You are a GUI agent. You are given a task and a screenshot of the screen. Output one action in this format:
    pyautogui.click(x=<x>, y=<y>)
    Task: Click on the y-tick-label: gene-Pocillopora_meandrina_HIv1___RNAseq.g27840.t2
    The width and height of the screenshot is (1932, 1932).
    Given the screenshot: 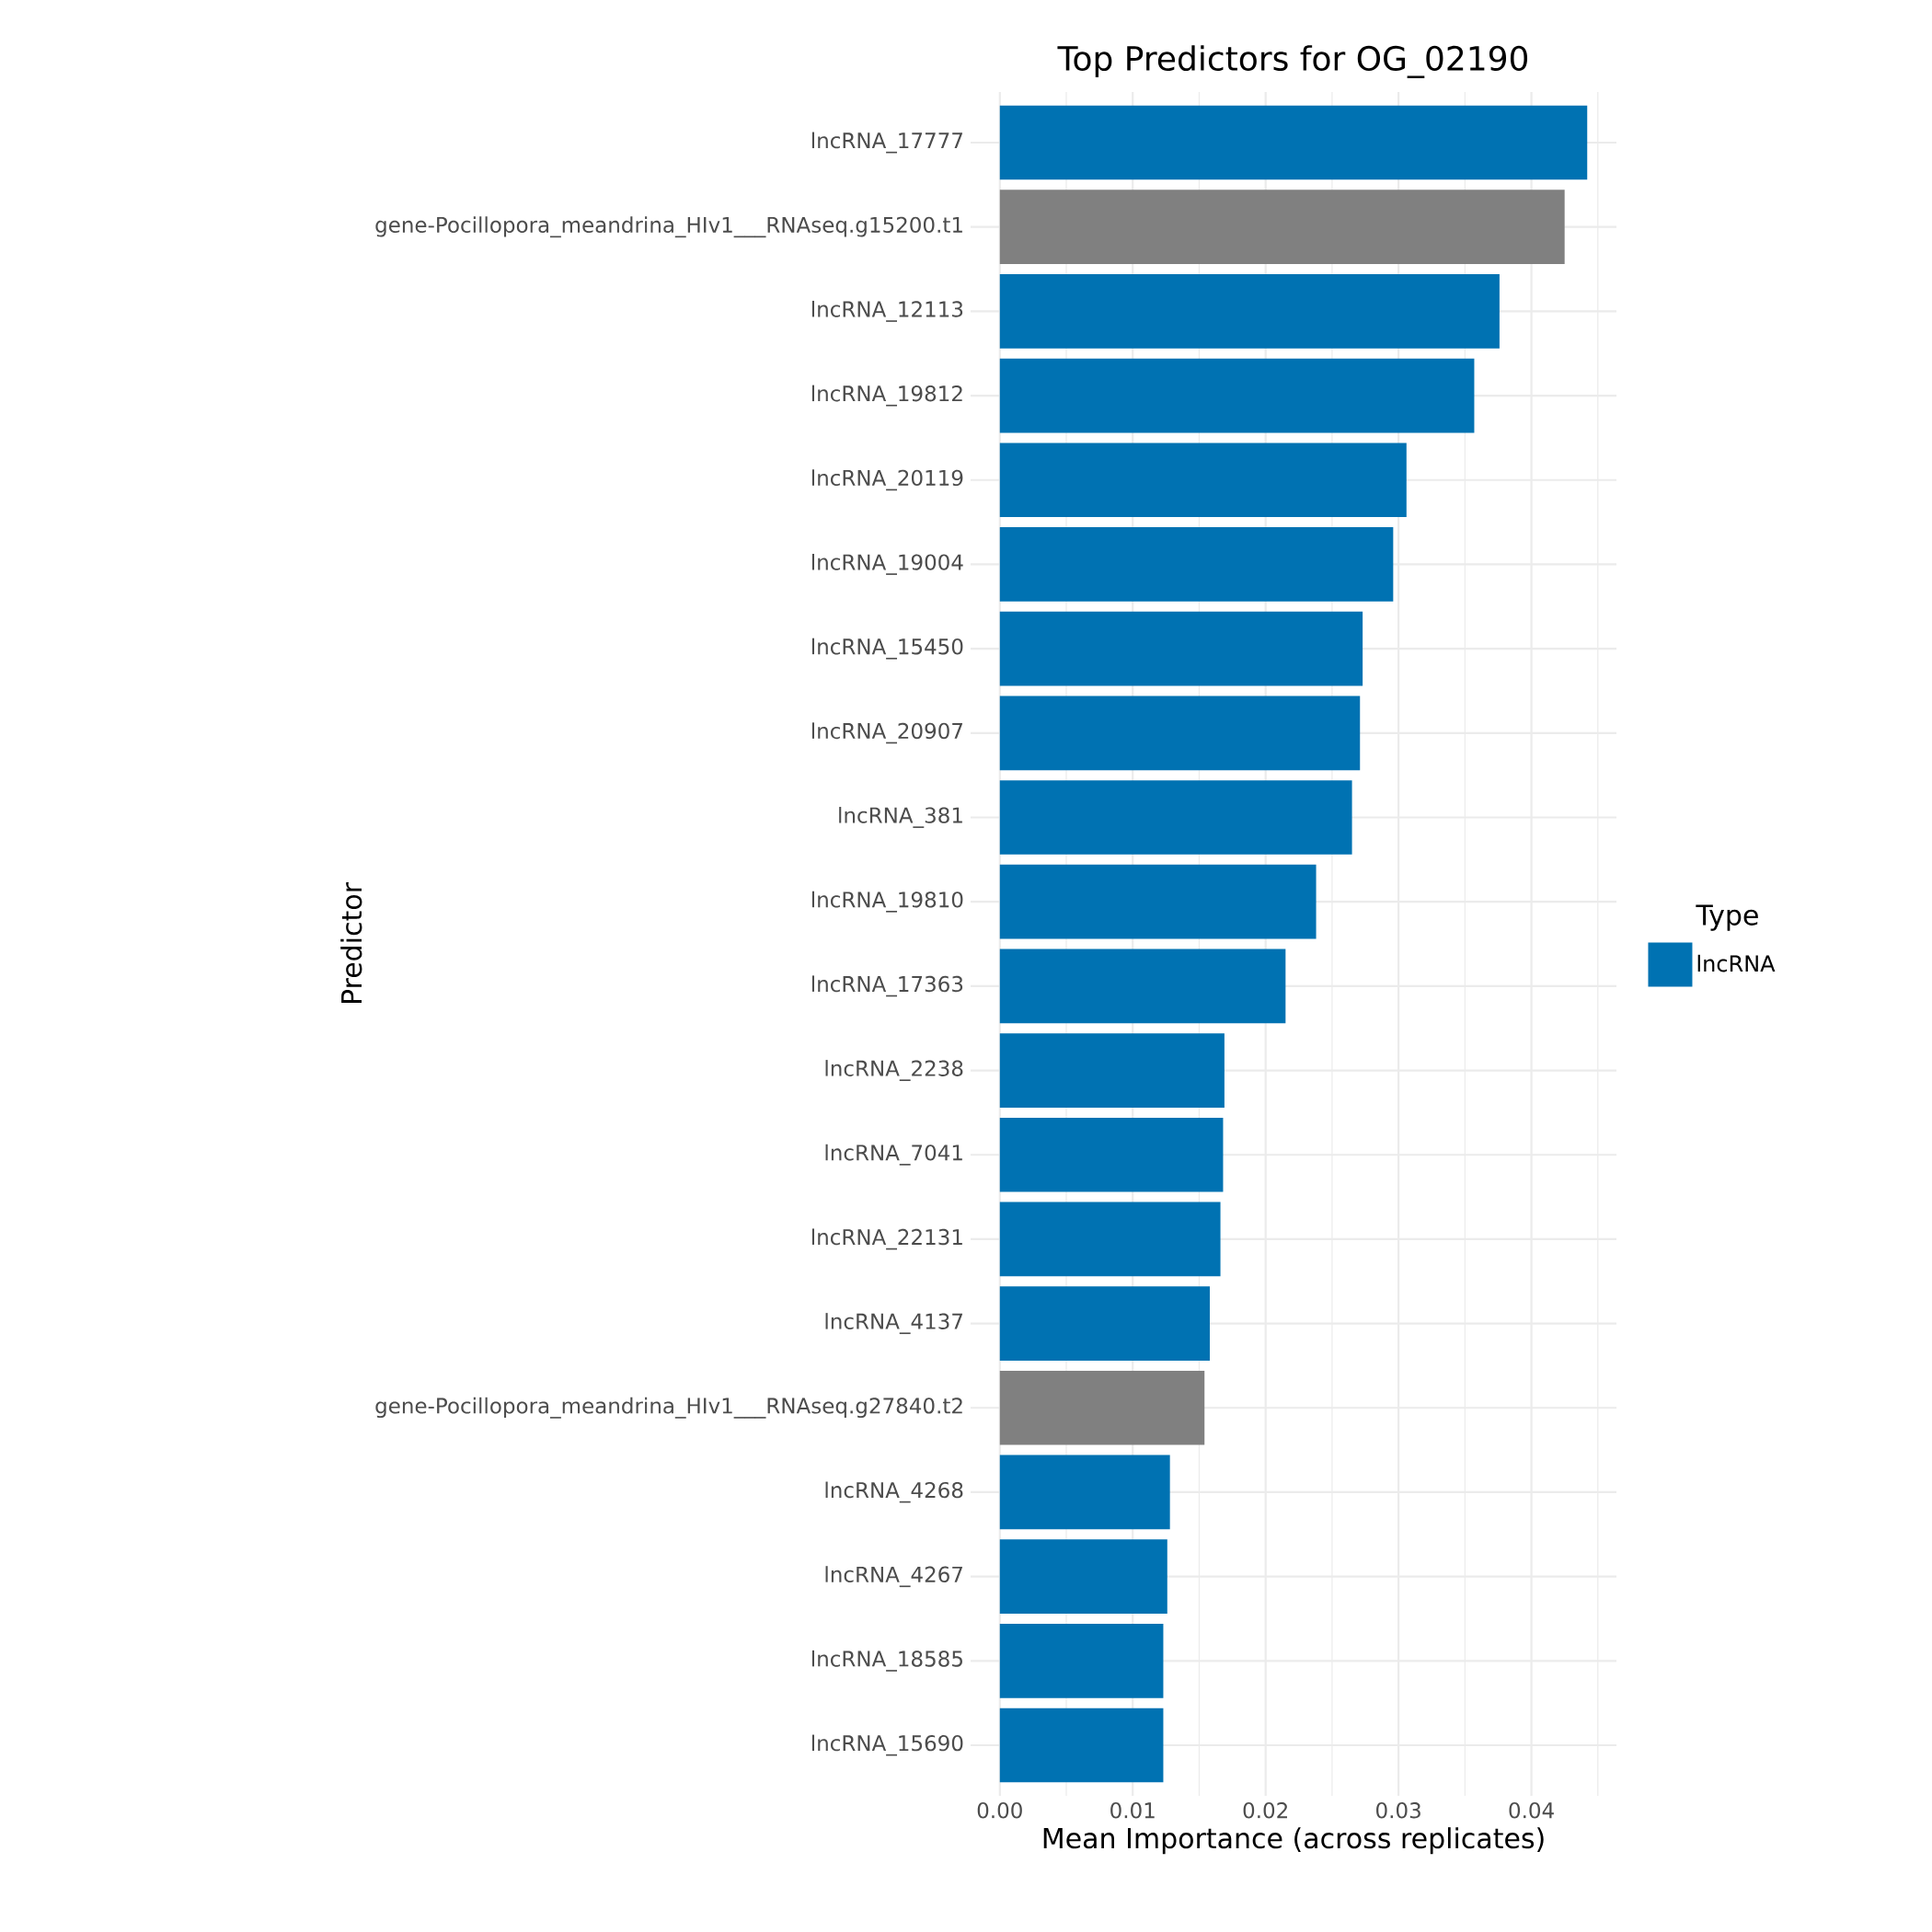 What is the action you would take?
    pyautogui.click(x=668, y=1408)
    